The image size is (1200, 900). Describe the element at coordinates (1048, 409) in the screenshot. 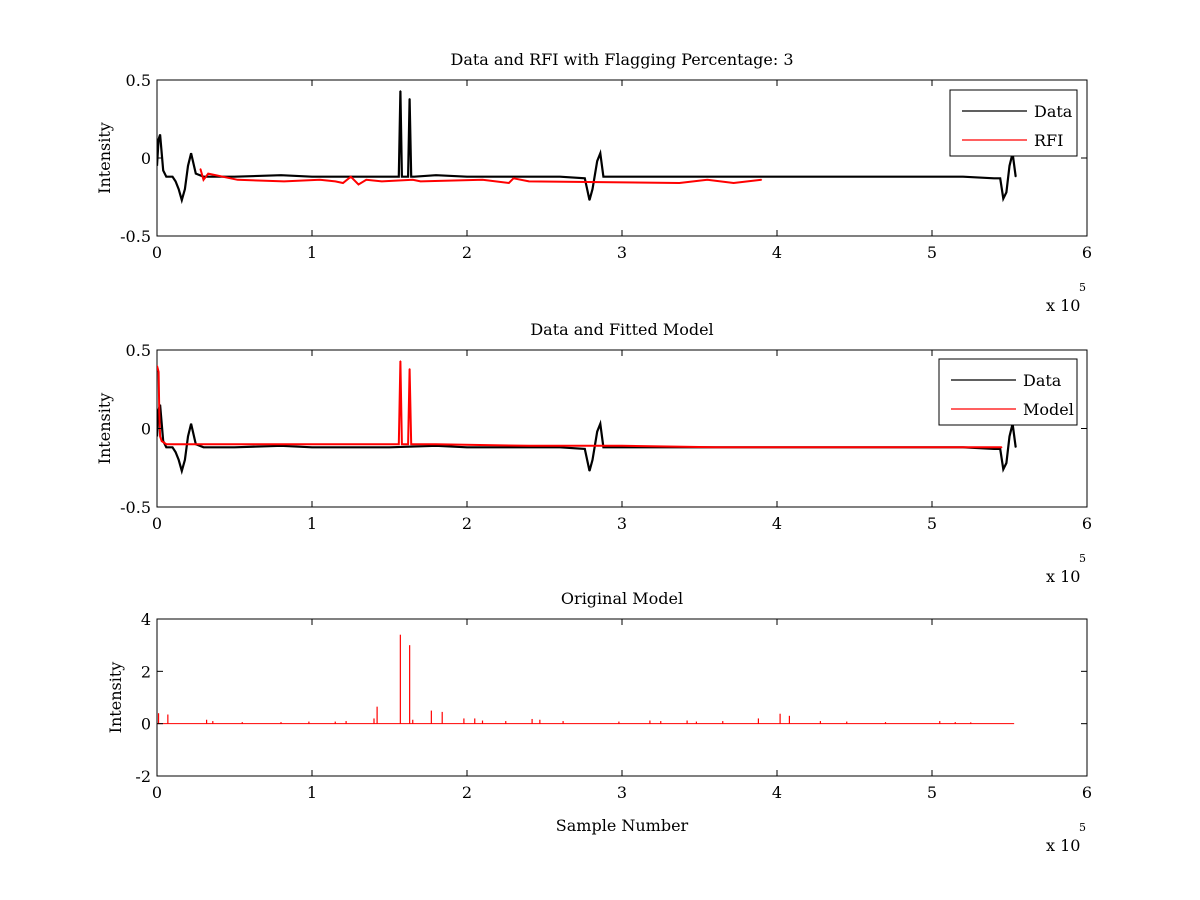

I see `legend-label-model: Model` at that location.